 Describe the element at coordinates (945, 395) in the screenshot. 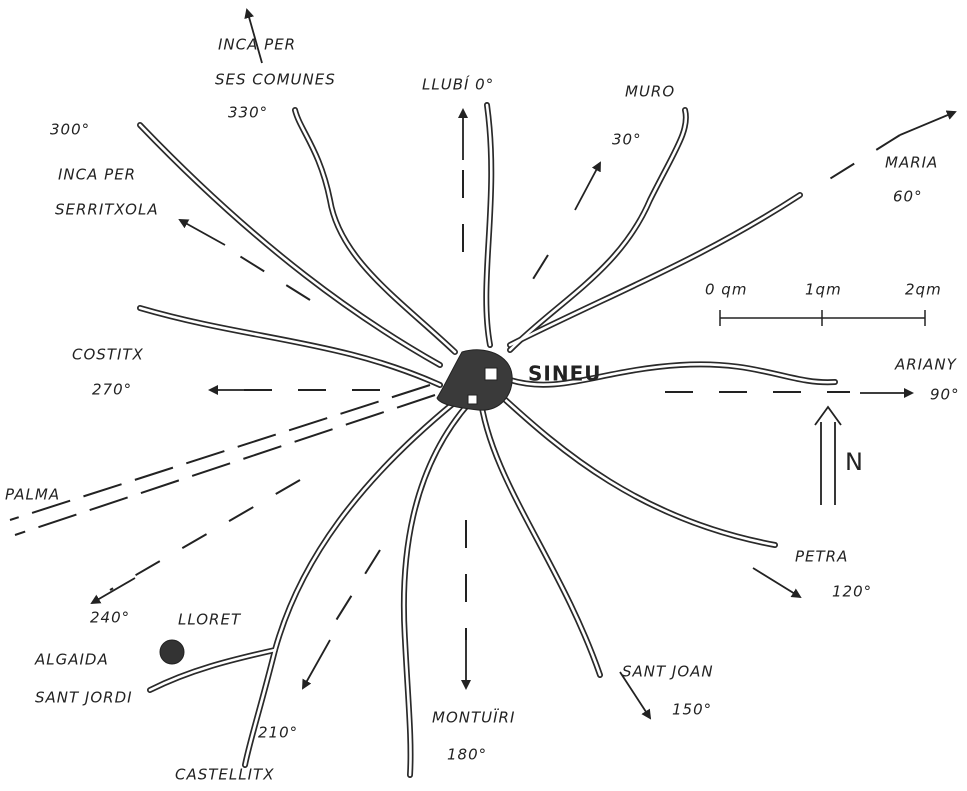

I see `label: 90°` at that location.